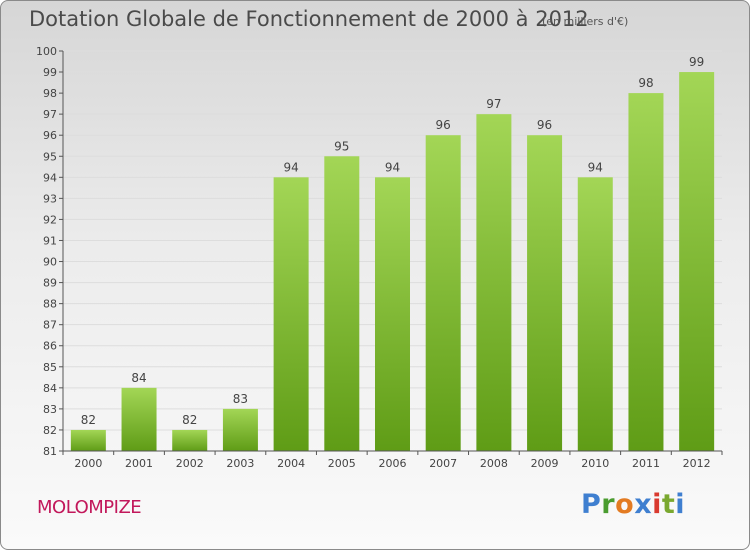 The image size is (750, 550). I want to click on bar-2002, so click(190, 440).